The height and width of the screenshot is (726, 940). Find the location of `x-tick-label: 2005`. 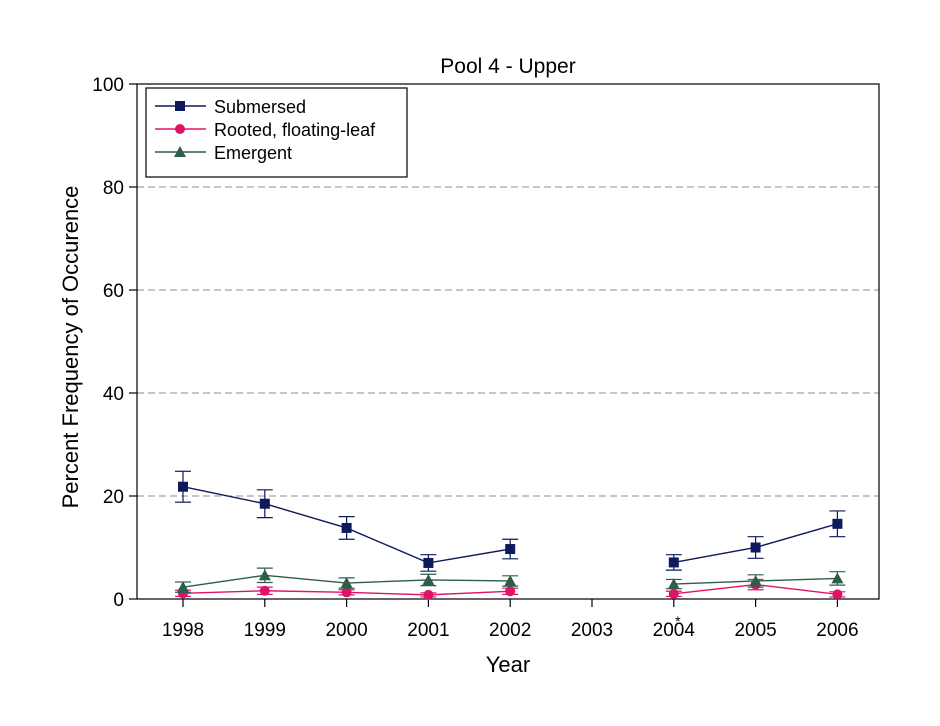

x-tick-label: 2005 is located at coordinates (755, 630).